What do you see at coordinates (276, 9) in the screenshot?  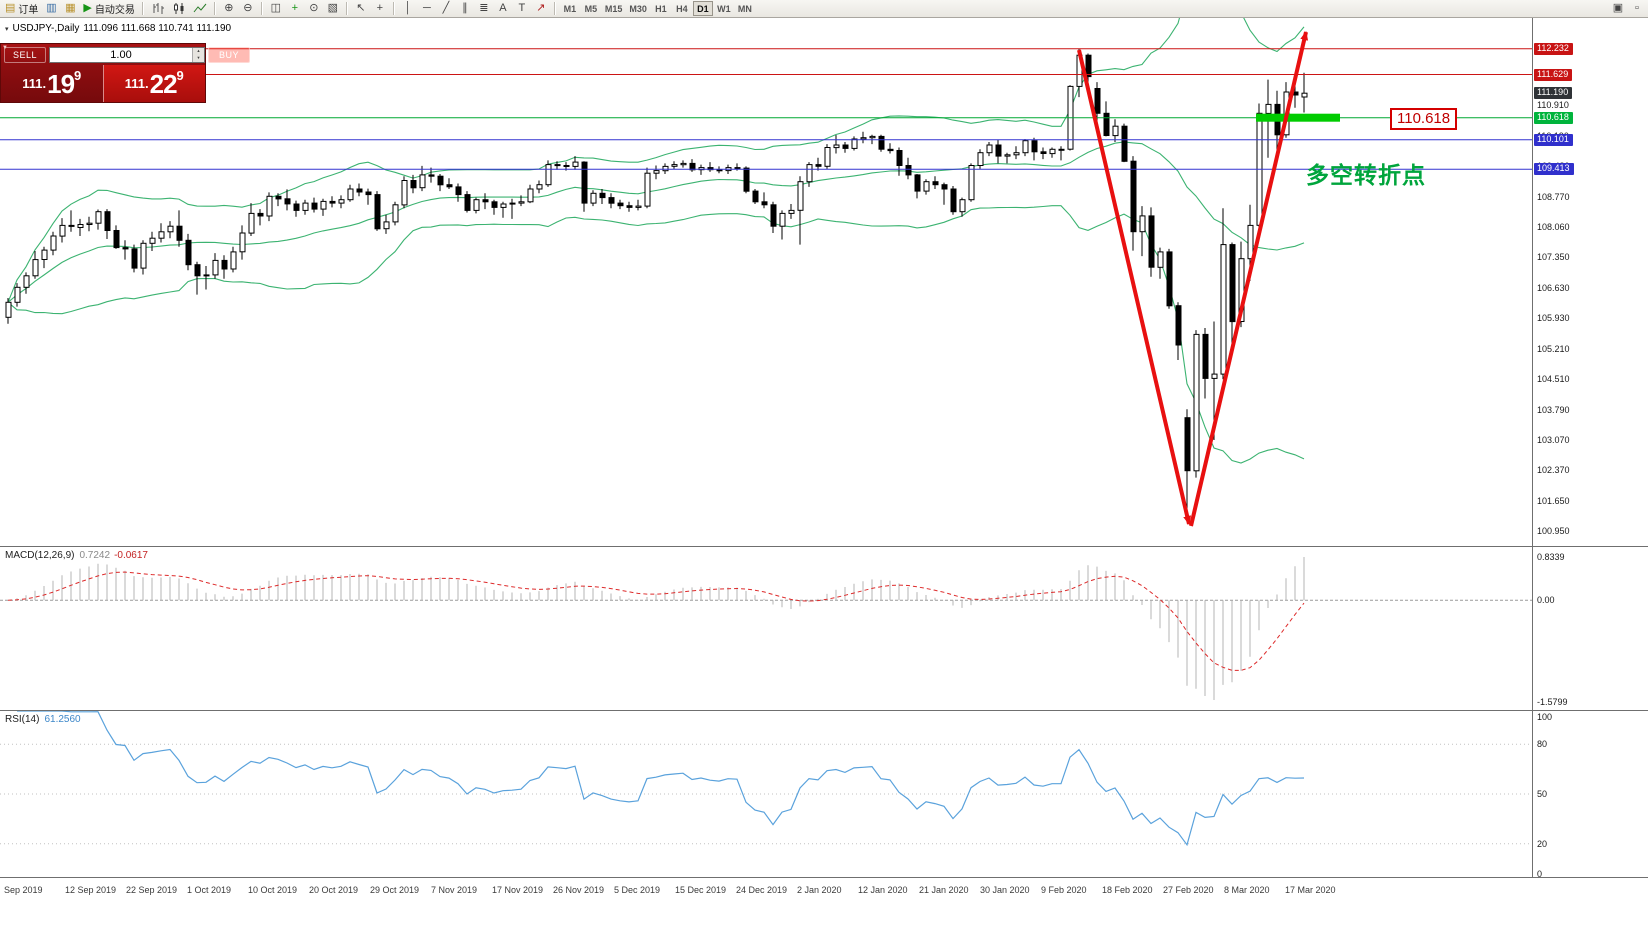 I see `tile-windows-button: ◫` at bounding box center [276, 9].